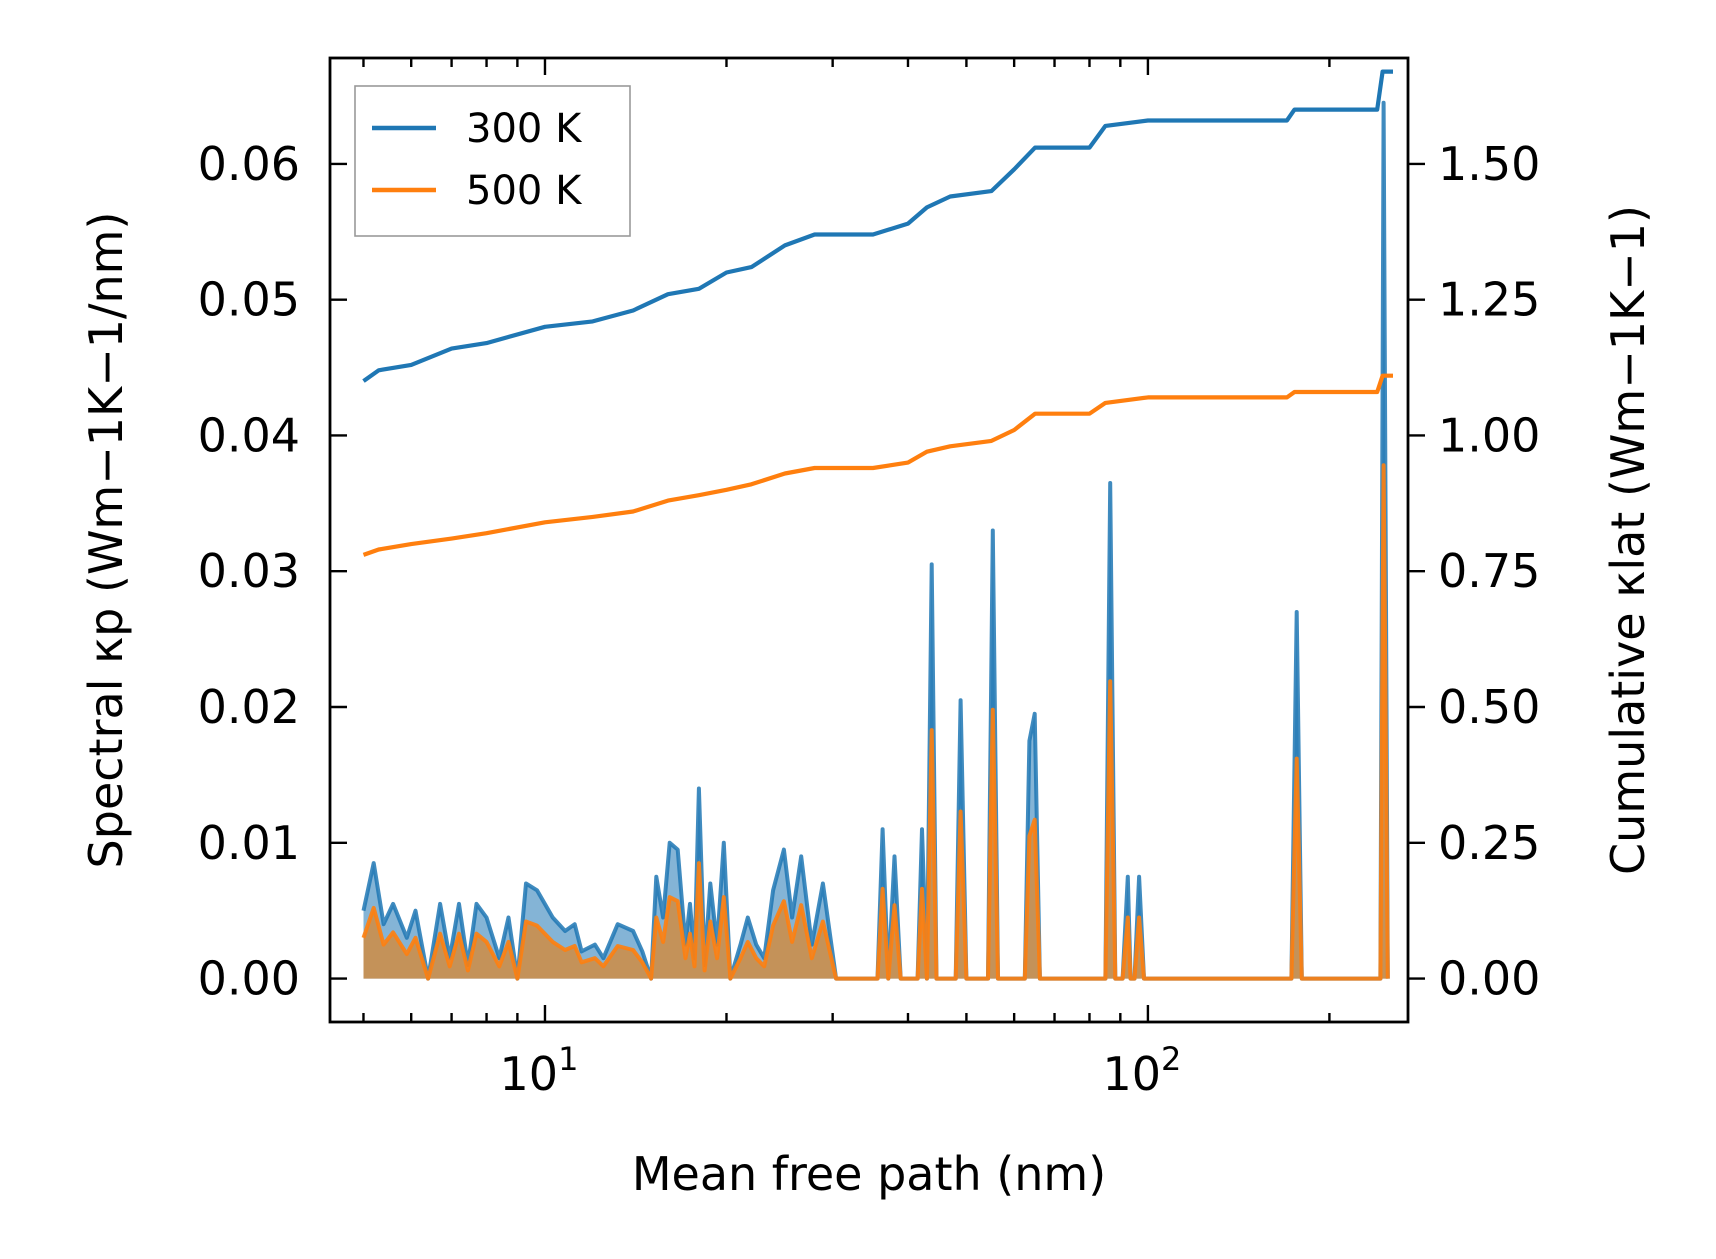 This screenshot has width=1716, height=1259. I want to click on legend-box, so click(492, 161).